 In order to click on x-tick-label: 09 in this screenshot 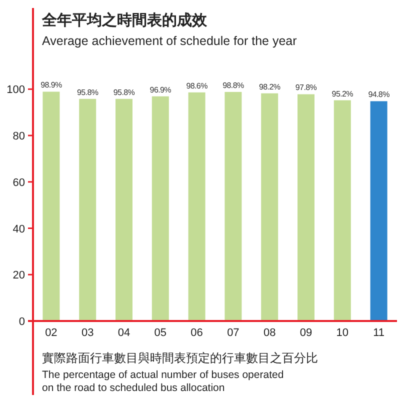, I will do `click(306, 333)`.